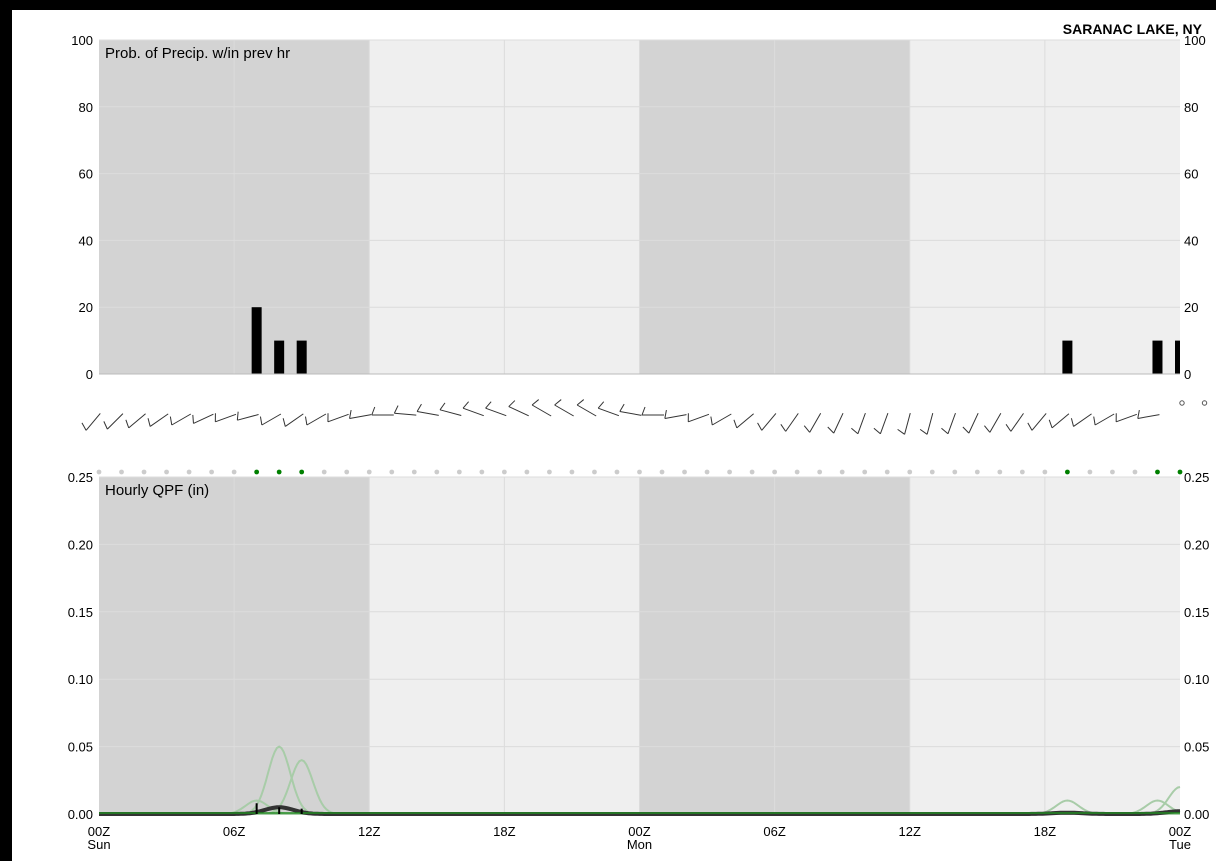 The width and height of the screenshot is (1216, 861). Describe the element at coordinates (1196, 477) in the screenshot. I see `qpf-ytick-right: 0.25` at that location.